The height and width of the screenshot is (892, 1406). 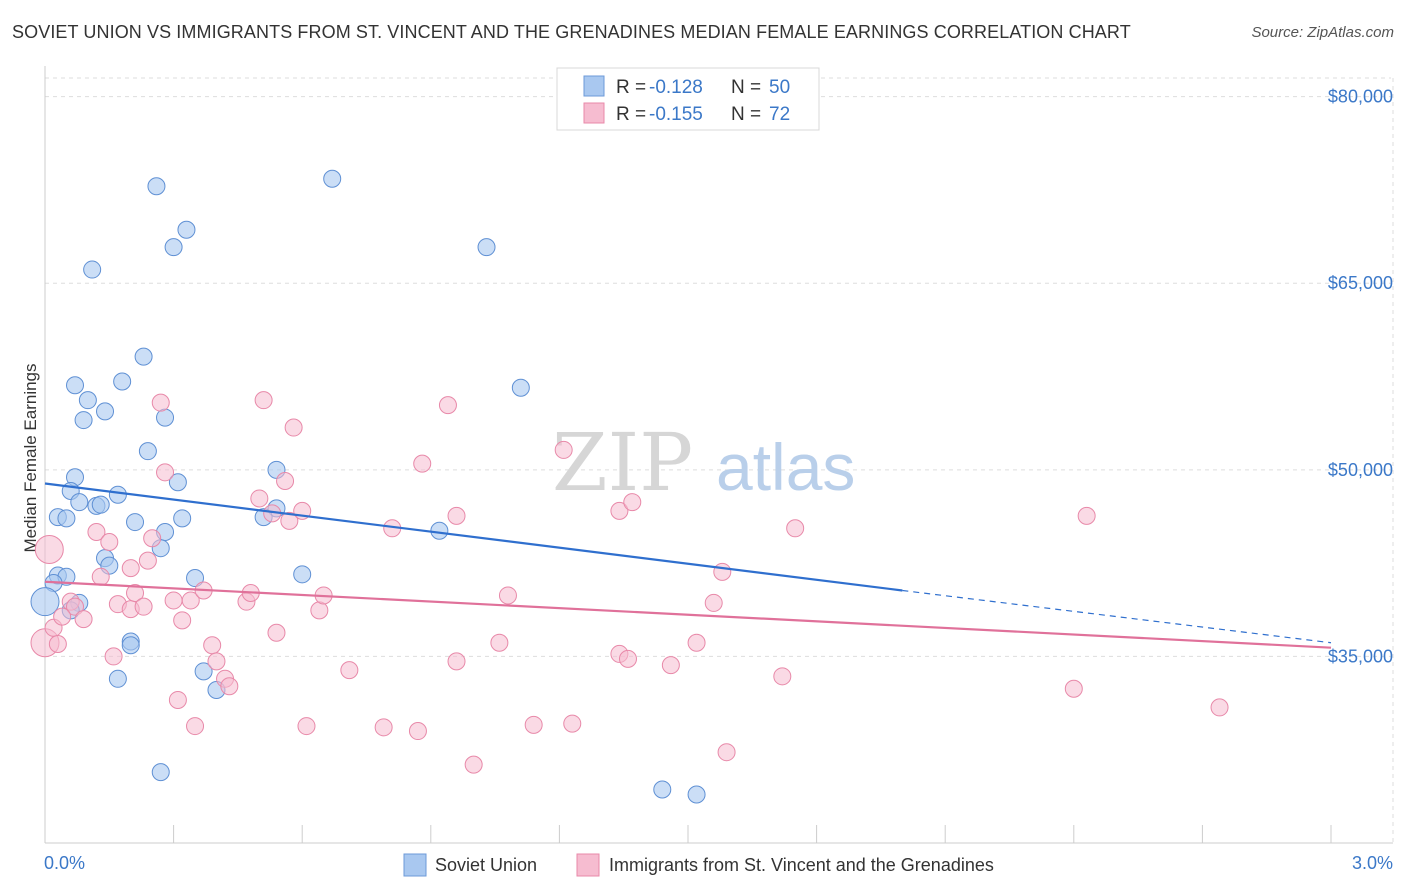 What do you see at coordinates (1360, 377) in the screenshot?
I see `y-tick-labels: $35,000 $50,000 $65,000 $80,000` at bounding box center [1360, 377].